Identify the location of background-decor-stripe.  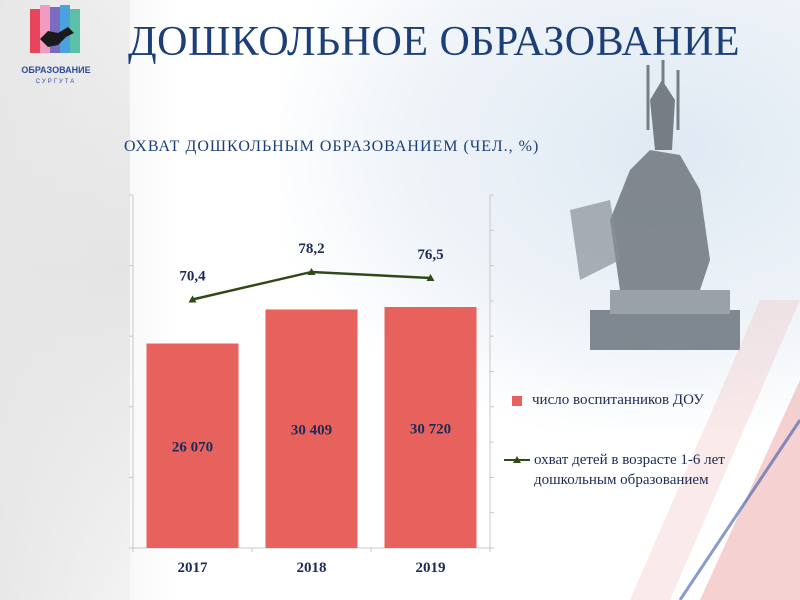
(715, 450).